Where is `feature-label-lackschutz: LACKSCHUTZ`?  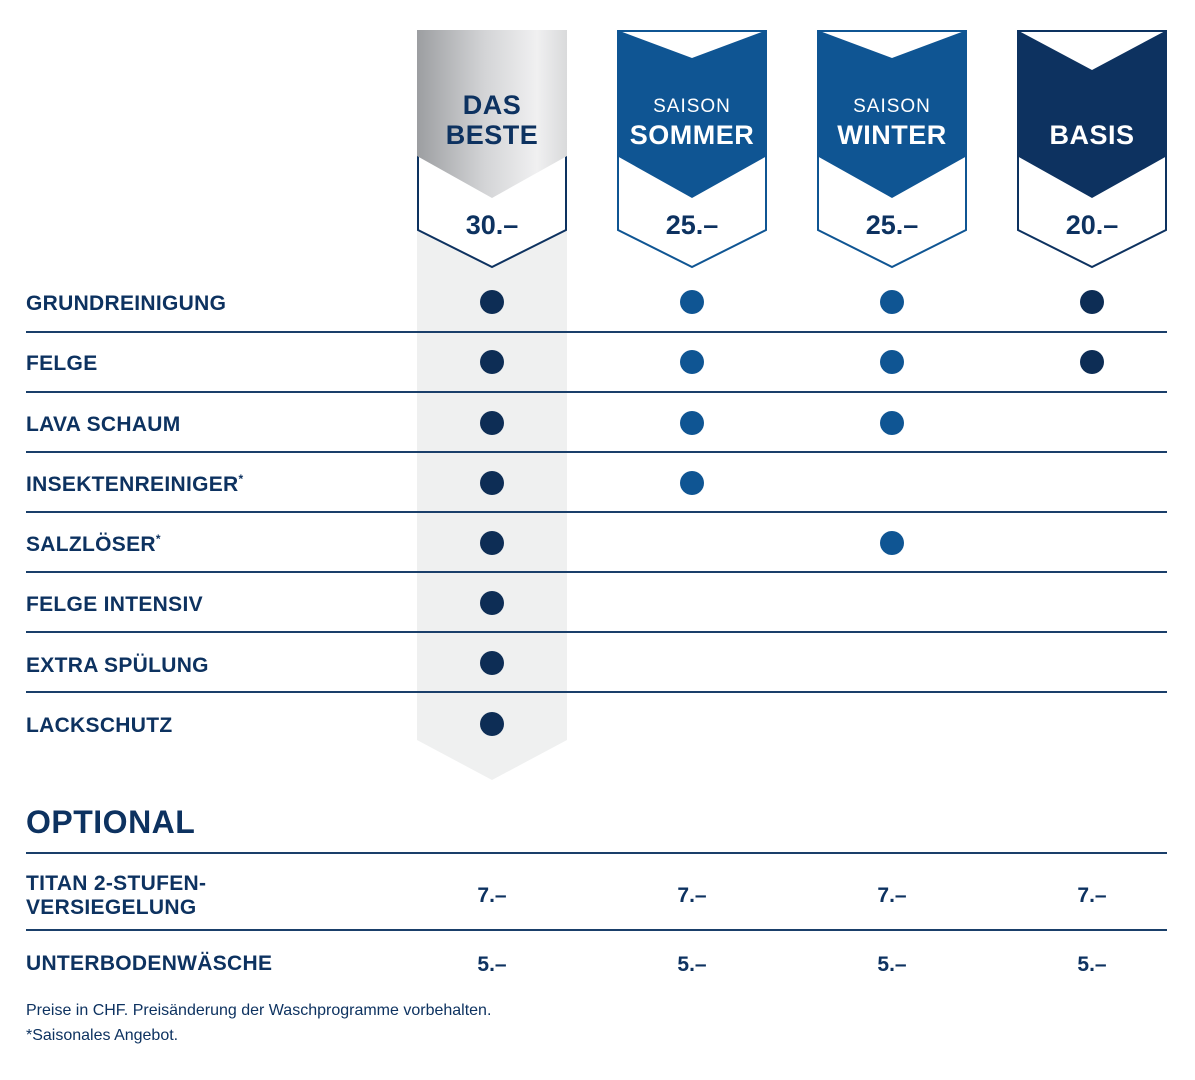 feature-label-lackschutz: LACKSCHUTZ is located at coordinates (99, 725).